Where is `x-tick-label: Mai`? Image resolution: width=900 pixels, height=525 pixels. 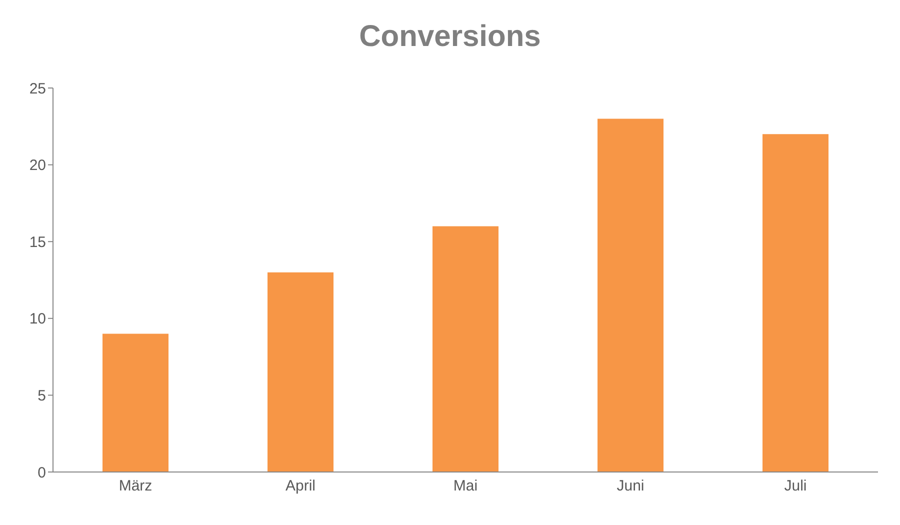
x-tick-label: Mai is located at coordinates (465, 486).